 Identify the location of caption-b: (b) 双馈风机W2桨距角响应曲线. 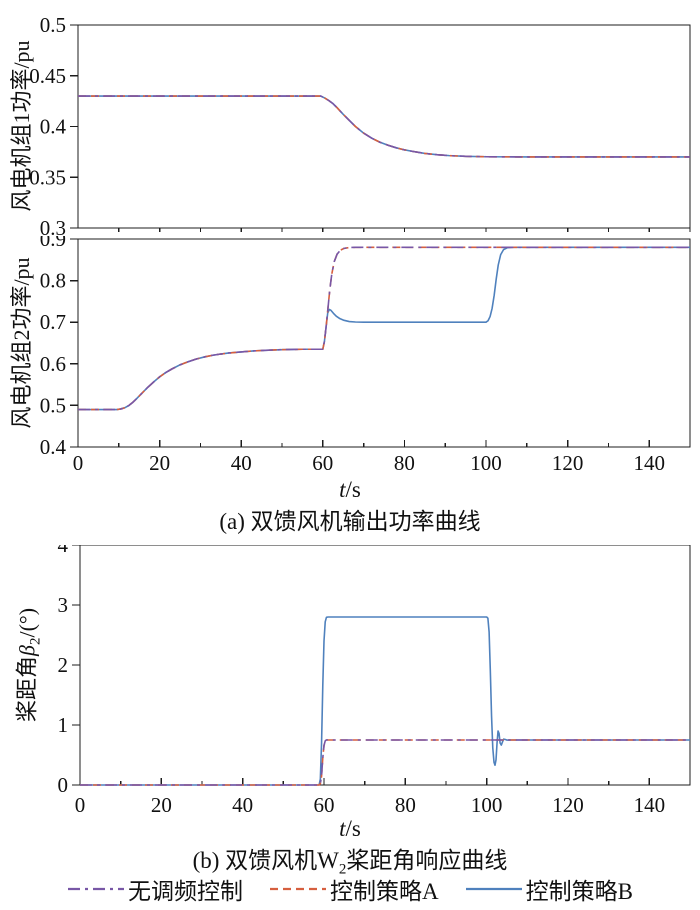
(350, 860).